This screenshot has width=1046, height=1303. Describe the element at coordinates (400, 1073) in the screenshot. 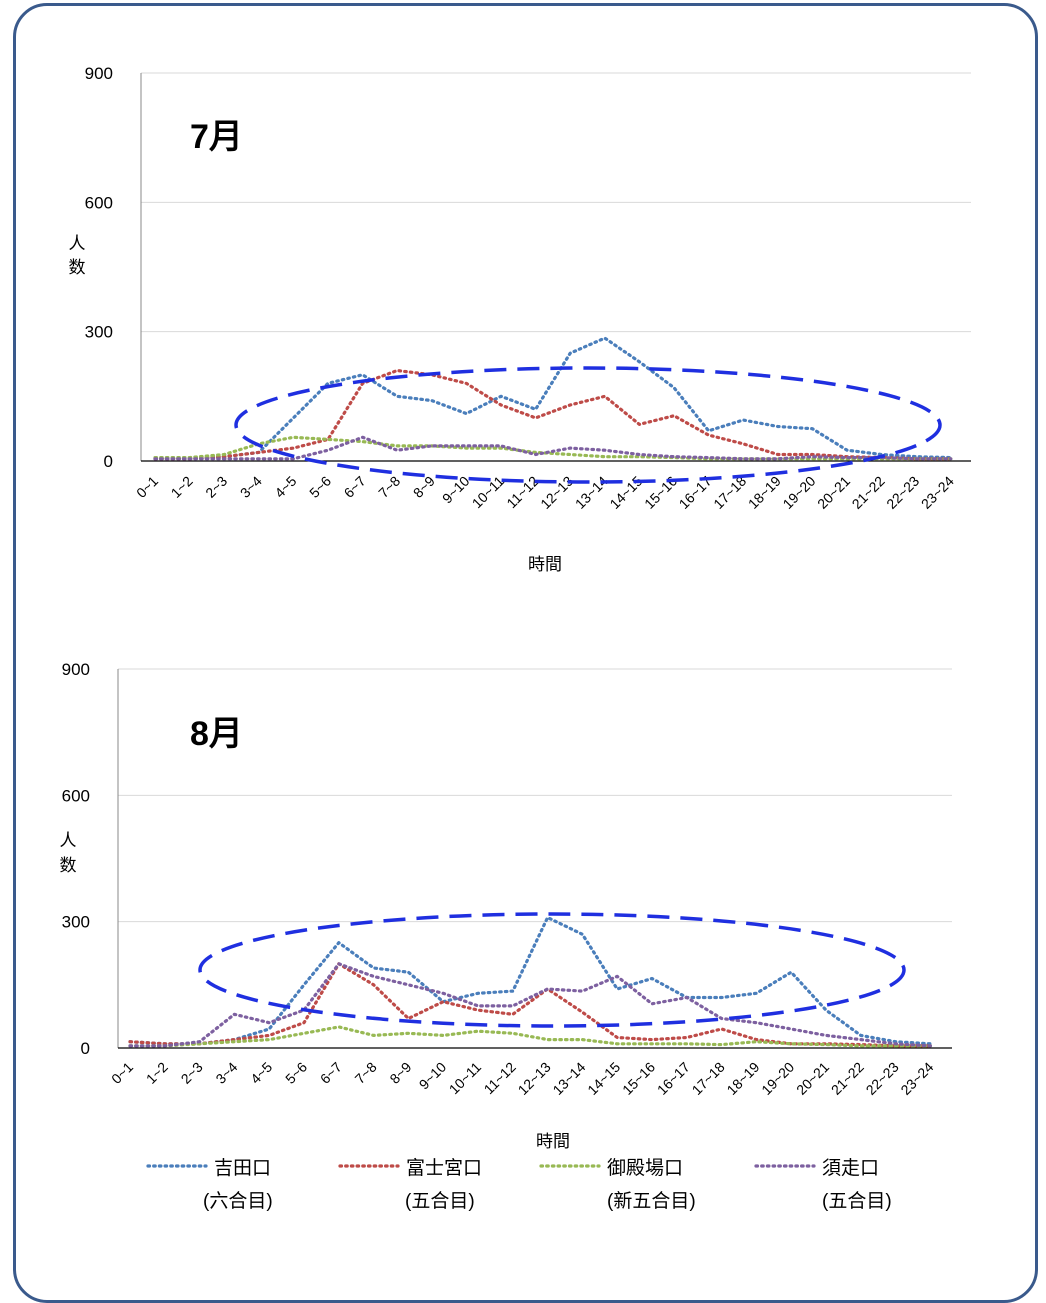

I see `x-tick-label: 8~9` at that location.